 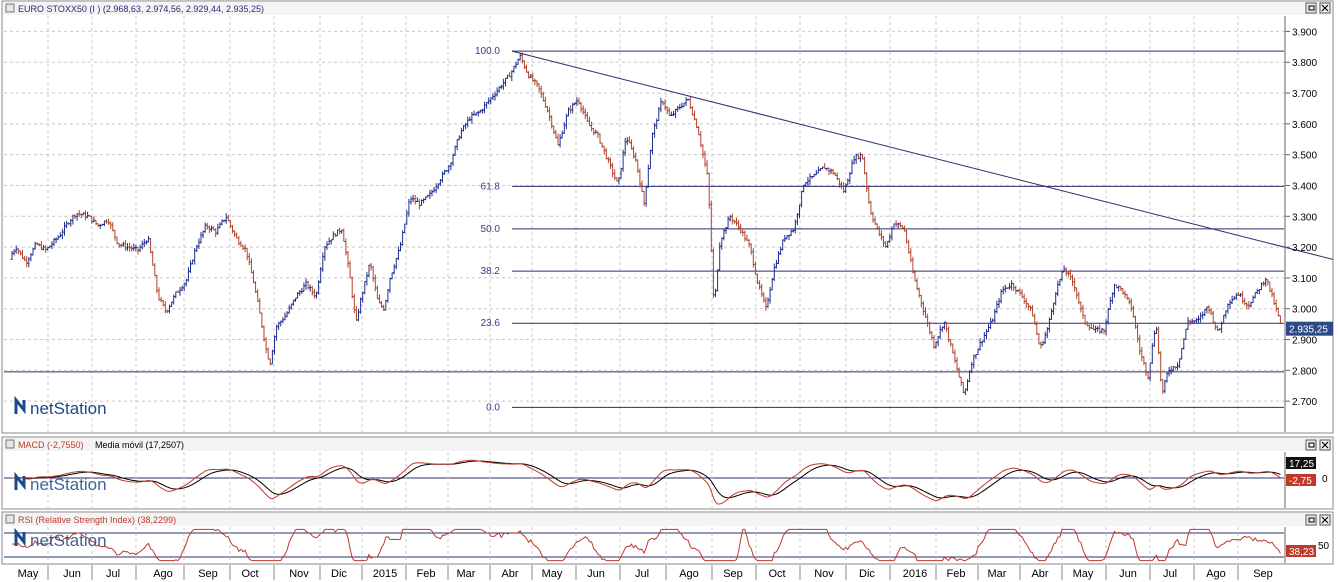 I want to click on macd-axis-zero-label: 0, so click(x=1325, y=479).